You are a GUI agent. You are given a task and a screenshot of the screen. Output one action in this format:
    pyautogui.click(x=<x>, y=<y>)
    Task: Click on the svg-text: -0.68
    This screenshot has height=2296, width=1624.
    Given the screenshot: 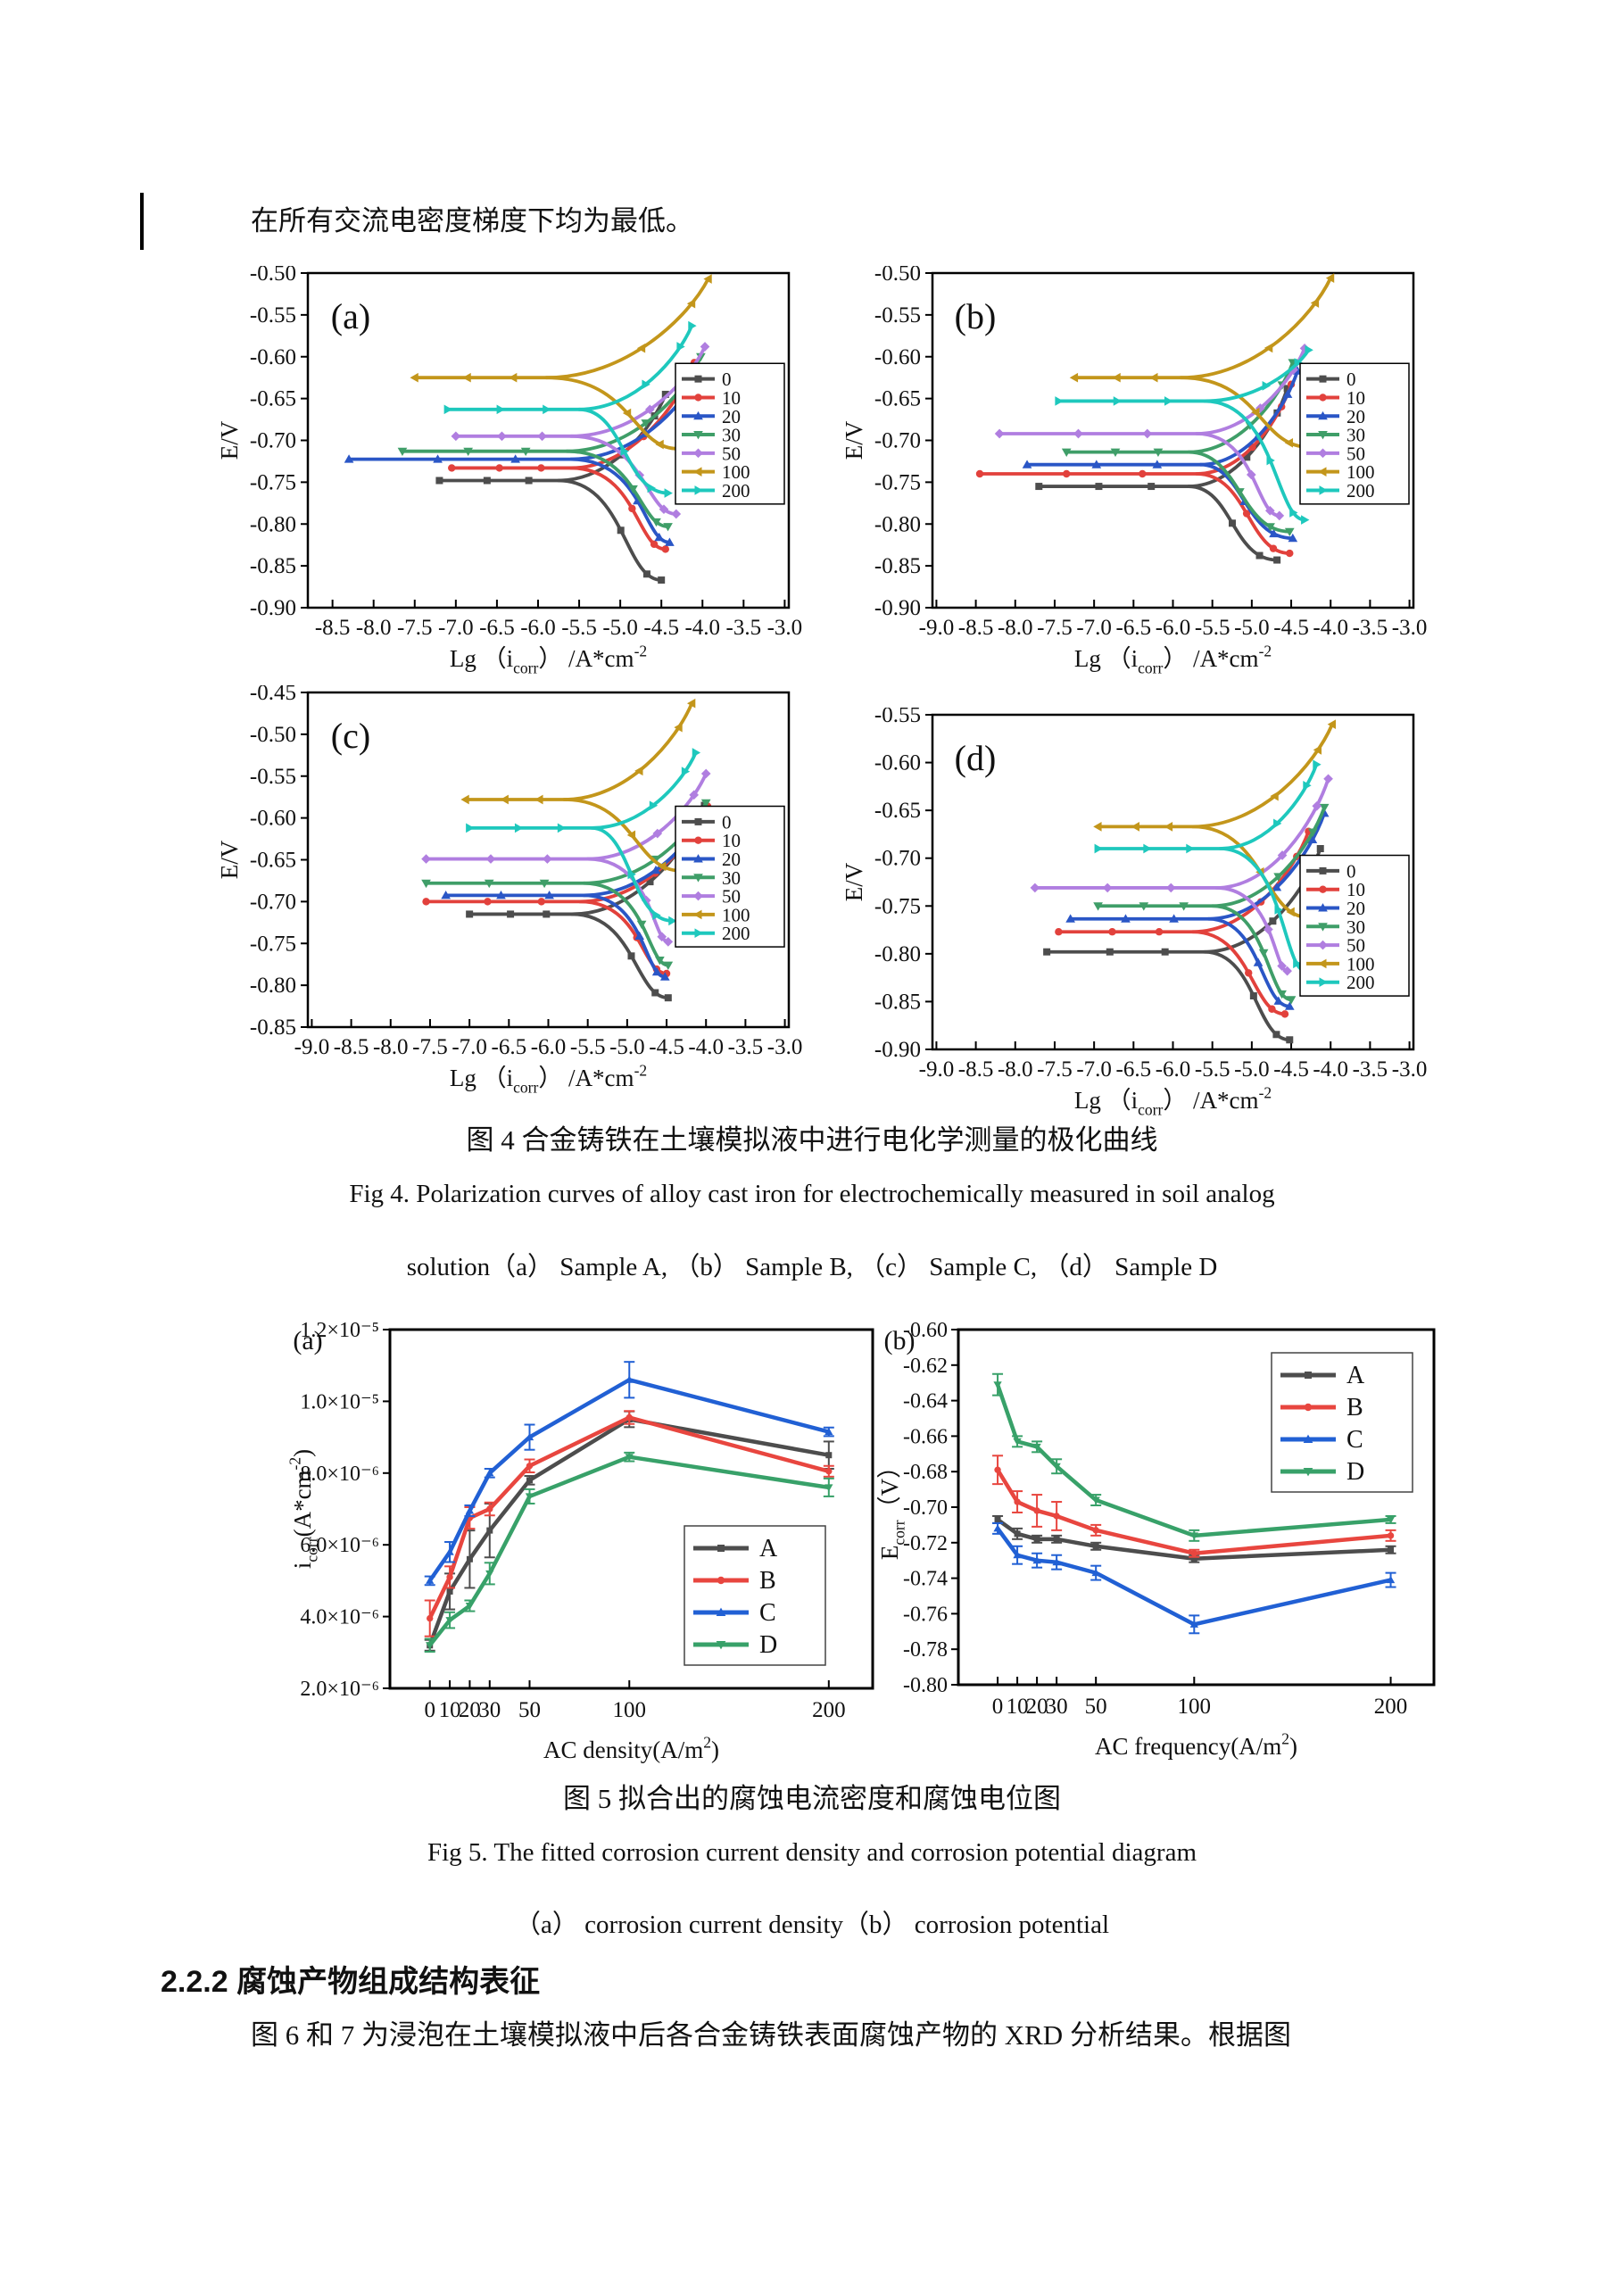 What is the action you would take?
    pyautogui.click(x=925, y=1473)
    